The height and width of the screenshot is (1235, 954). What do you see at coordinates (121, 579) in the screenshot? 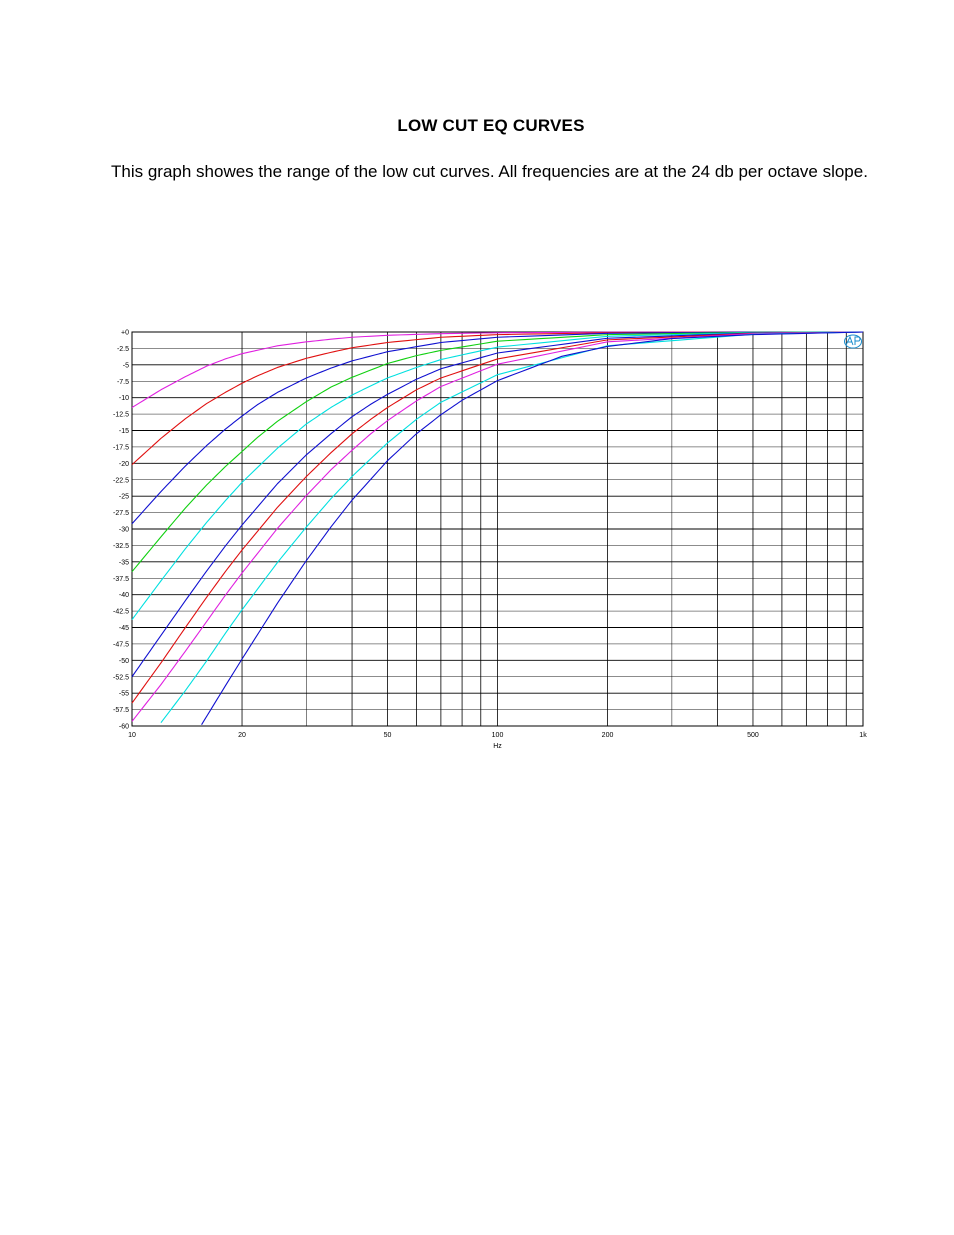
I see `y-tick-label: -37.5` at bounding box center [121, 579].